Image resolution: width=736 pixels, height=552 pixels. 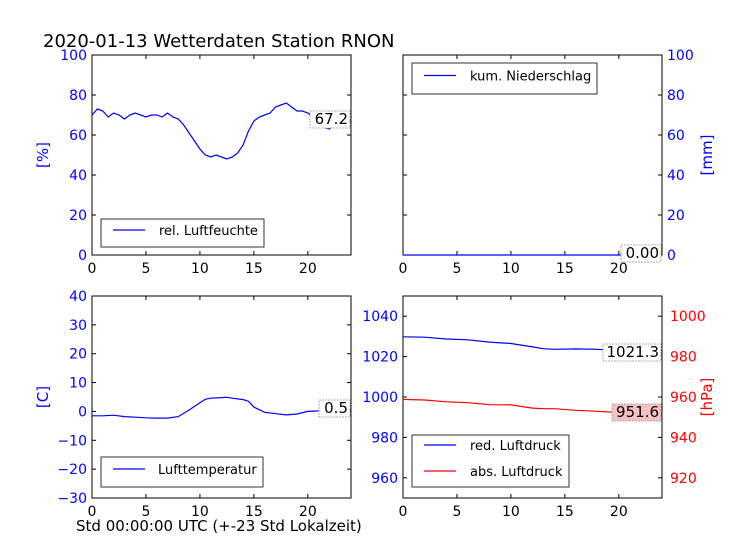 I want to click on y-right-tick-label: 960, so click(x=683, y=398).